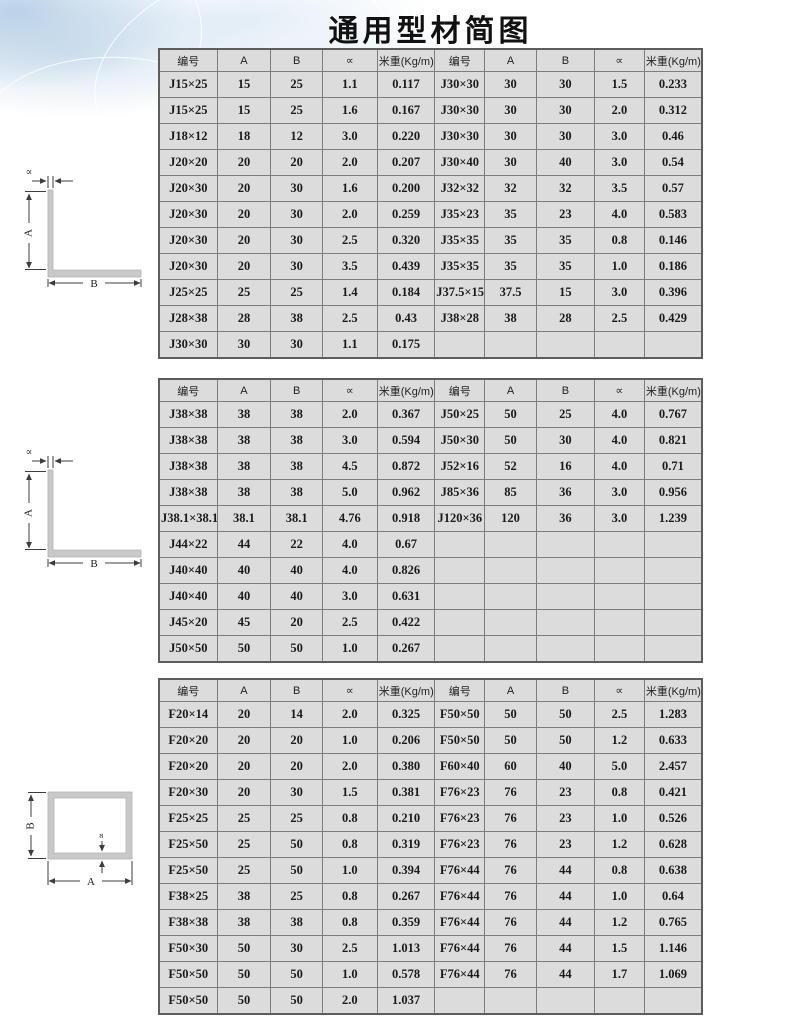 The height and width of the screenshot is (1025, 800). Describe the element at coordinates (510, 844) in the screenshot. I see `value-cell: 76` at that location.